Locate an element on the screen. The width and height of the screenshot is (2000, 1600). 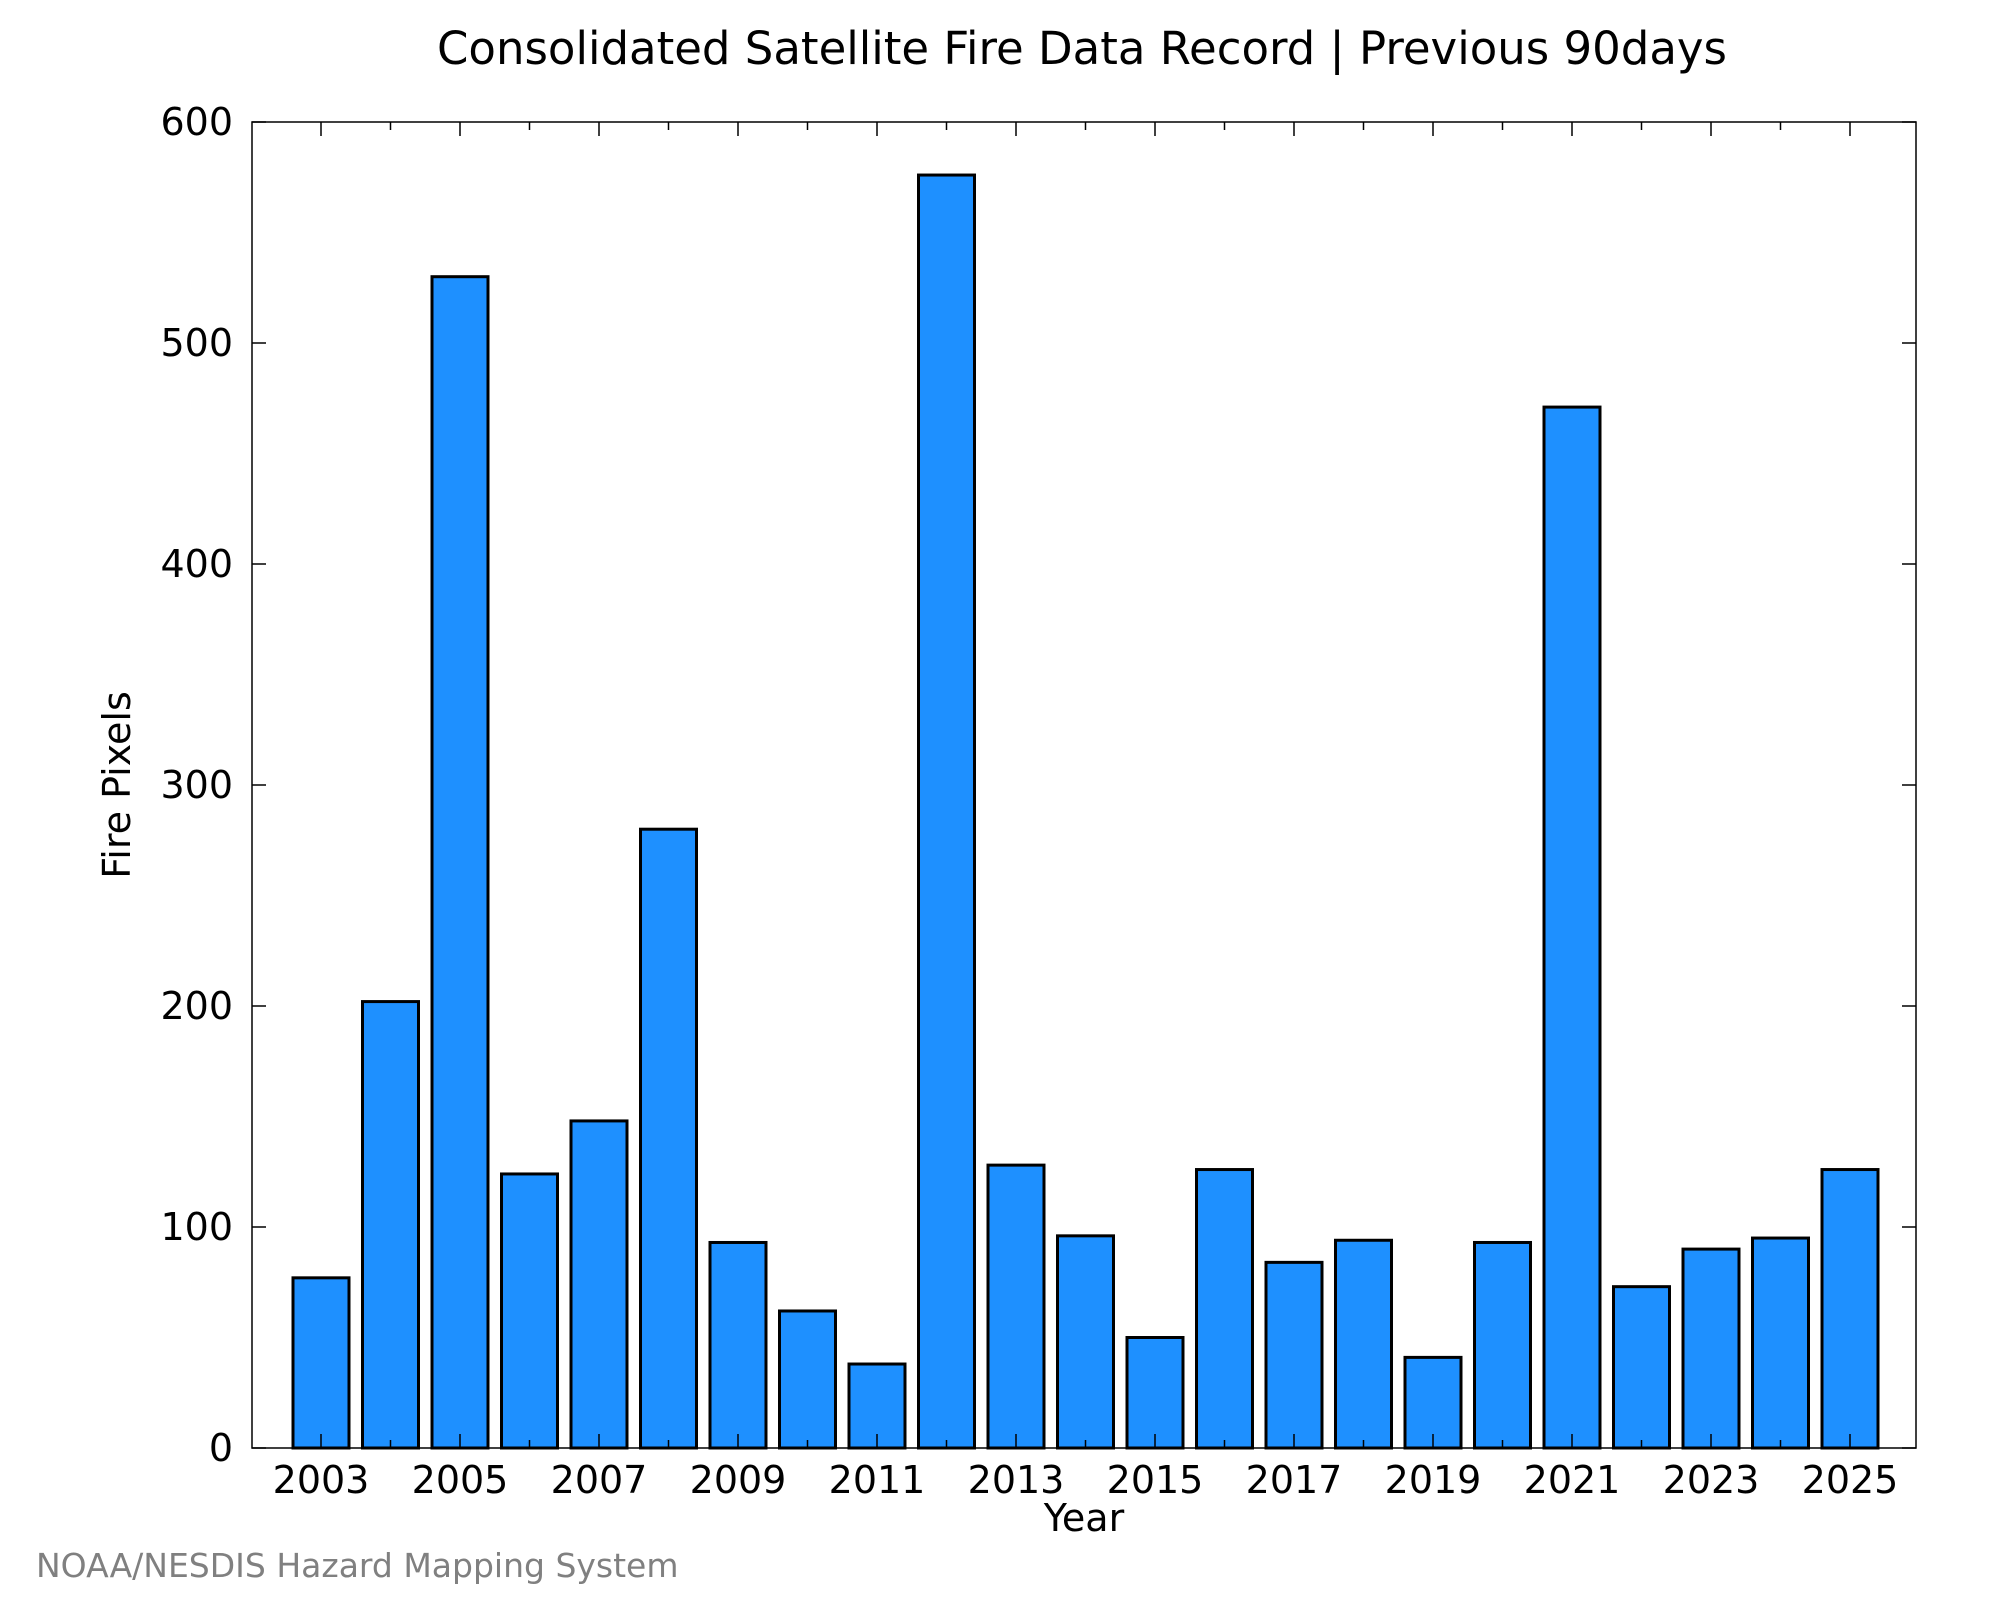
x-tick-label-2005: 2005 is located at coordinates (460, 1480).